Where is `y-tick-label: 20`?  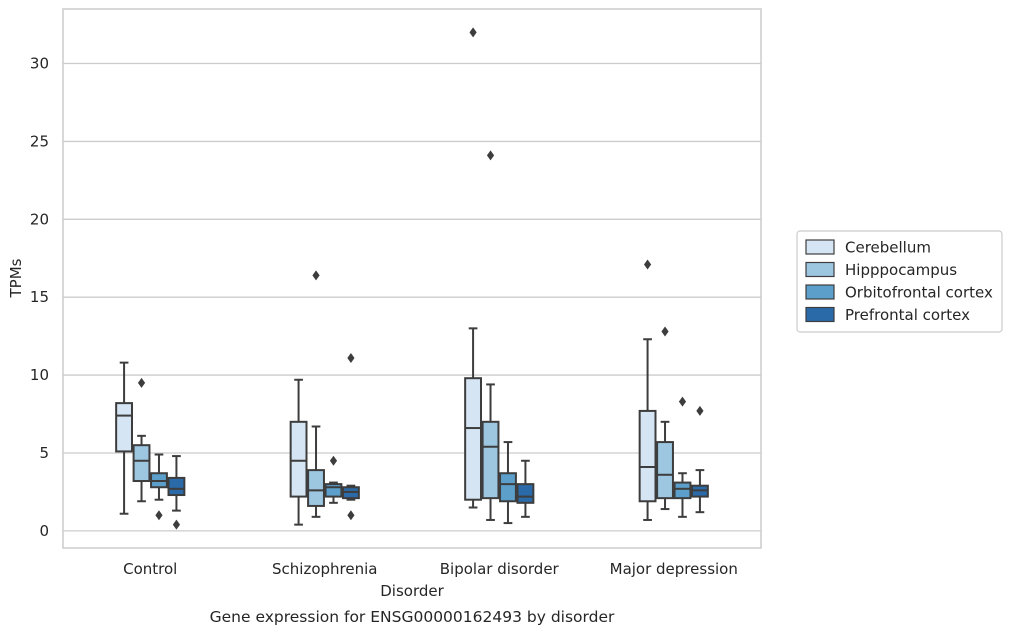 y-tick-label: 20 is located at coordinates (39, 219).